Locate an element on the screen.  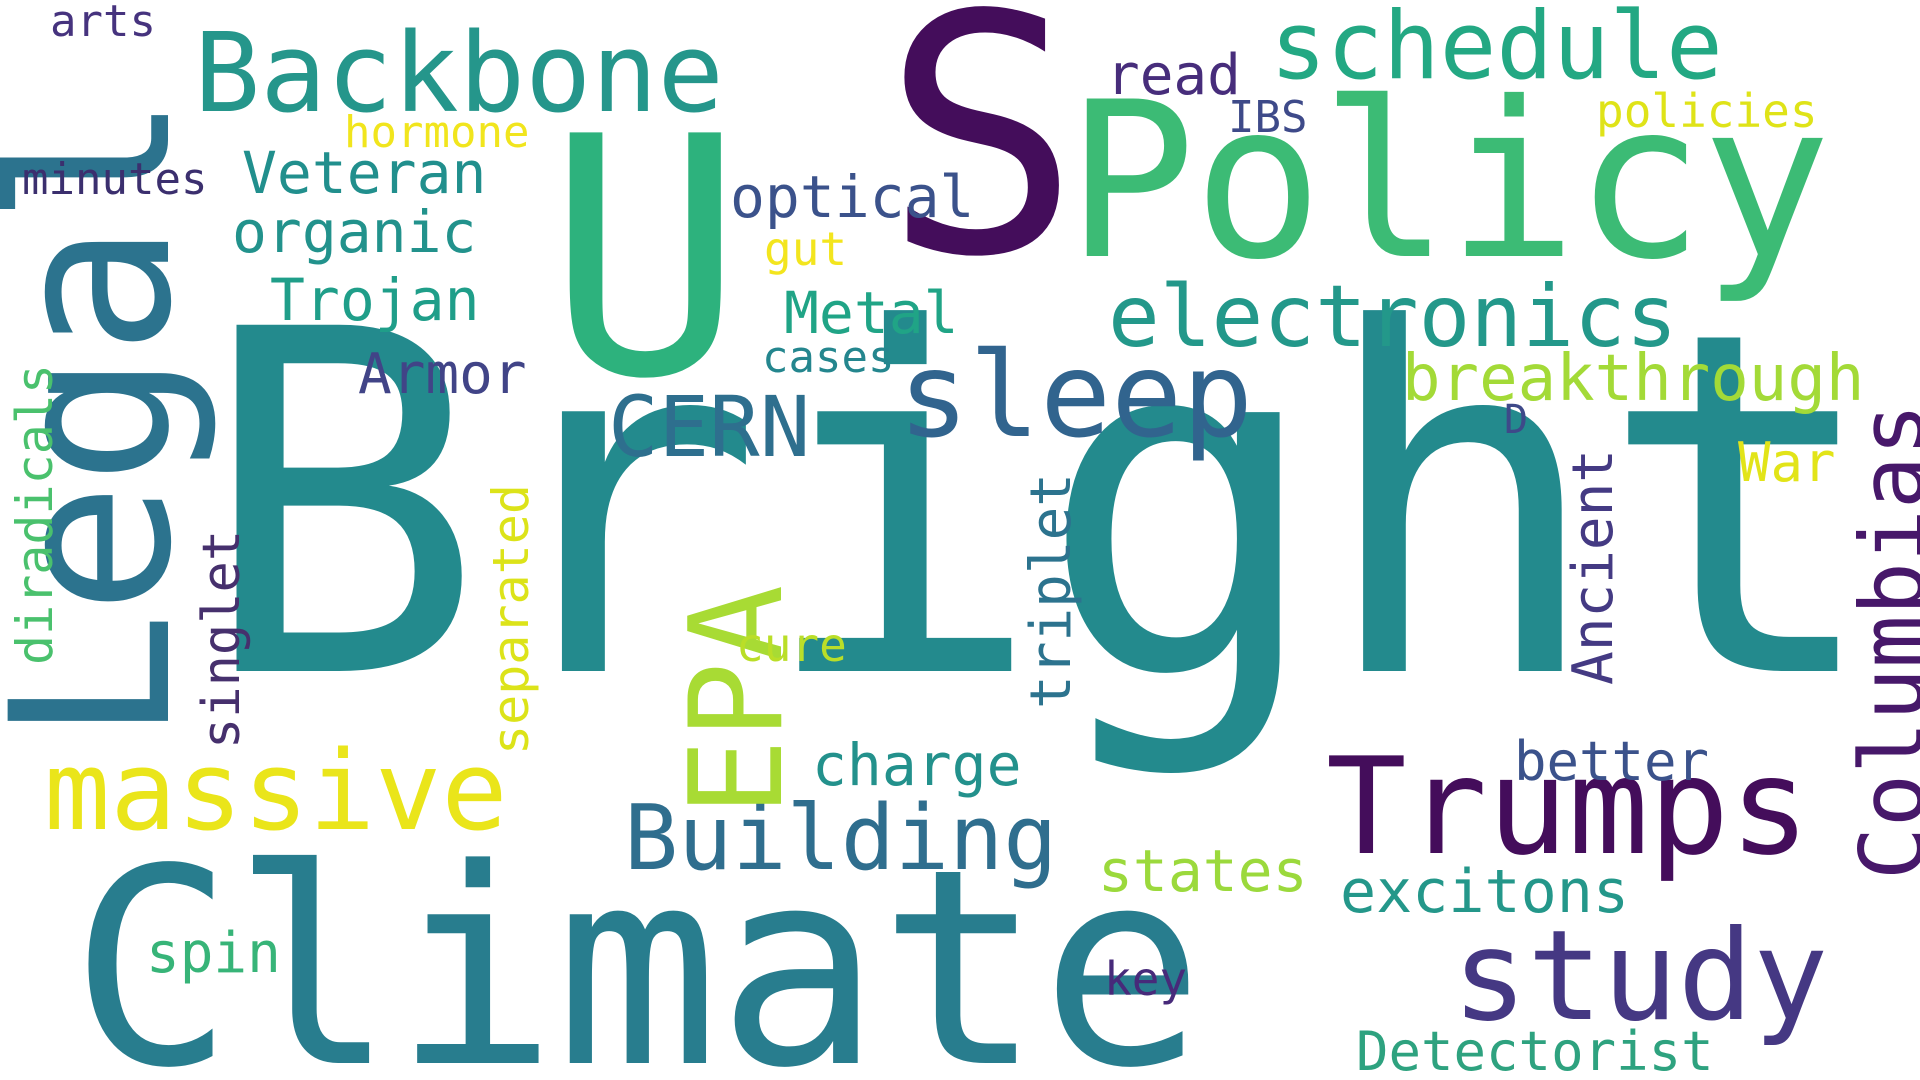
word-war: War is located at coordinates (1787, 462).